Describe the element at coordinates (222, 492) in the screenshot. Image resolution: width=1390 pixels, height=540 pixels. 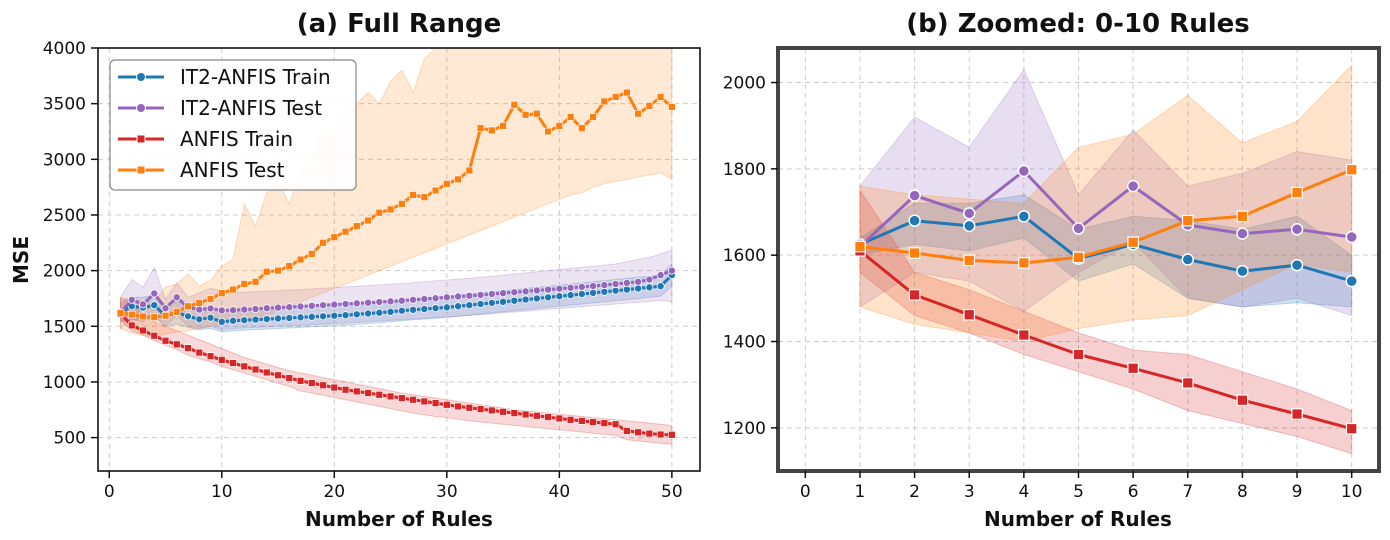
I see `x-tick-label: 10` at that location.